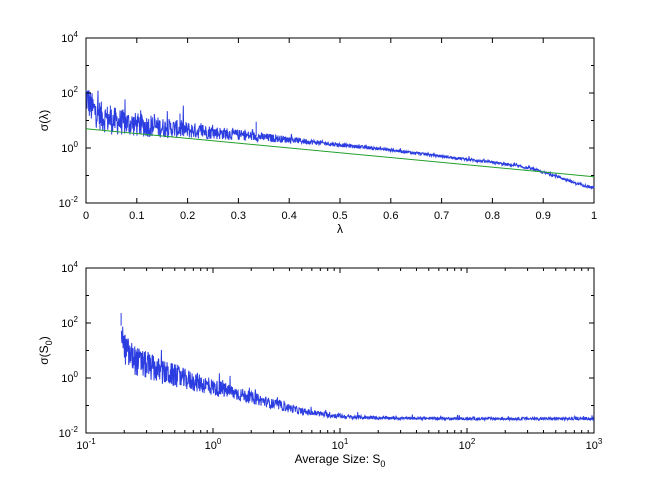  I want to click on x-tick-label: 0.8, so click(492, 216).